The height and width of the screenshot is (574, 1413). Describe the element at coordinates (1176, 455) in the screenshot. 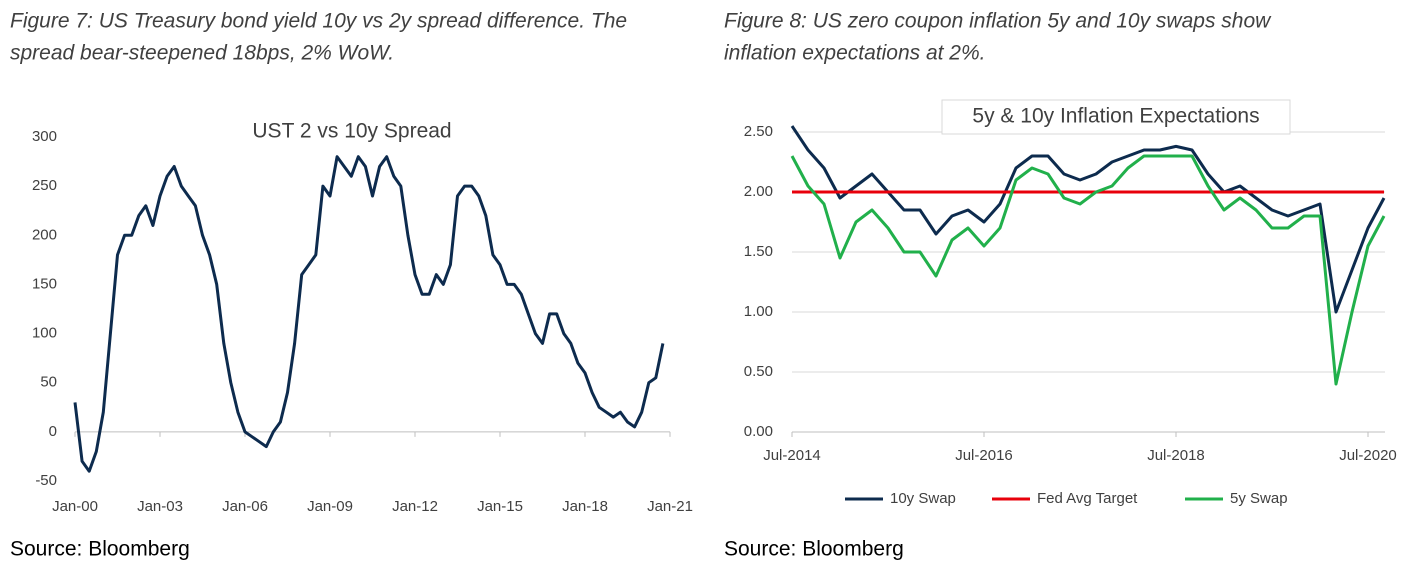

I see `x-tick-label: Jul-2018` at that location.